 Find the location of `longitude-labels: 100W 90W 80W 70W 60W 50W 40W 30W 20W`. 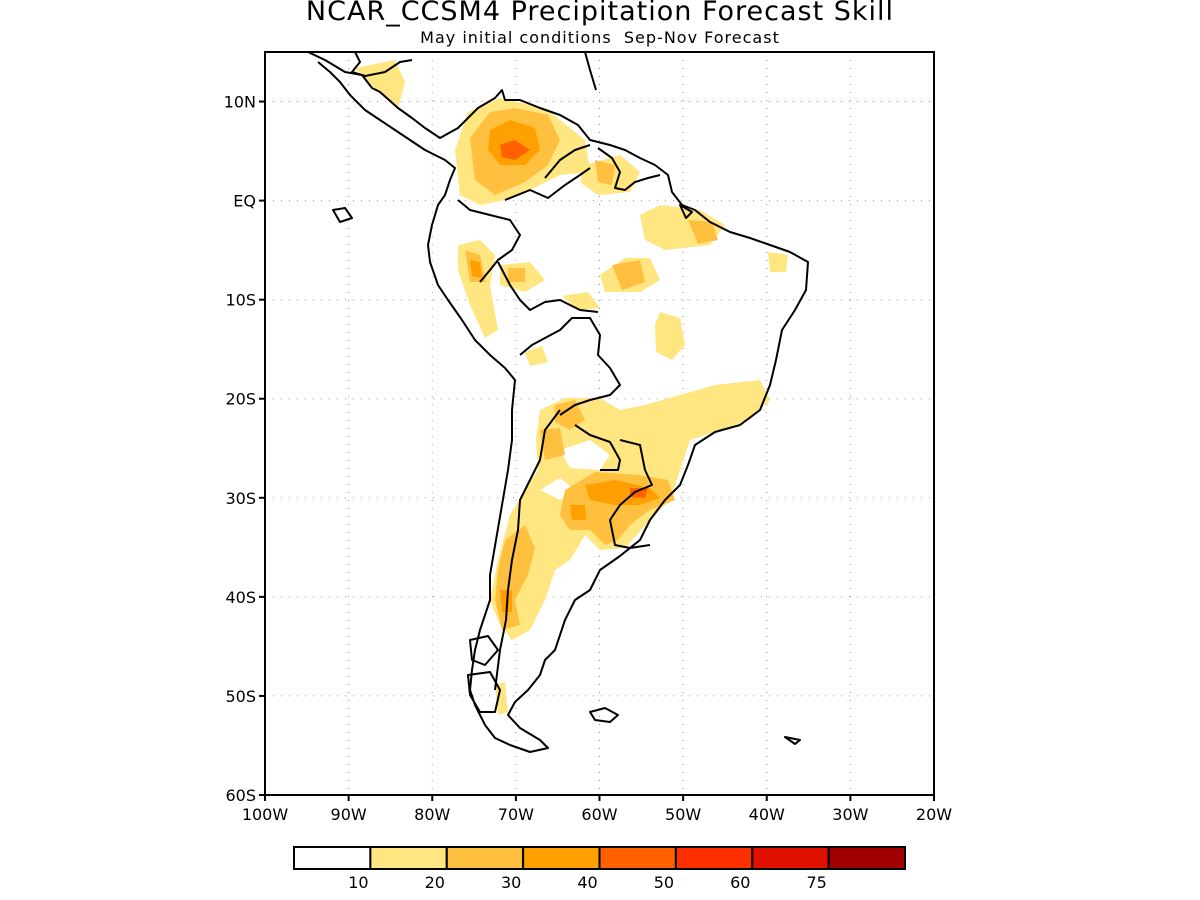

longitude-labels: 100W 90W 80W 70W 60W 50W 40W 30W 20W is located at coordinates (597, 809).